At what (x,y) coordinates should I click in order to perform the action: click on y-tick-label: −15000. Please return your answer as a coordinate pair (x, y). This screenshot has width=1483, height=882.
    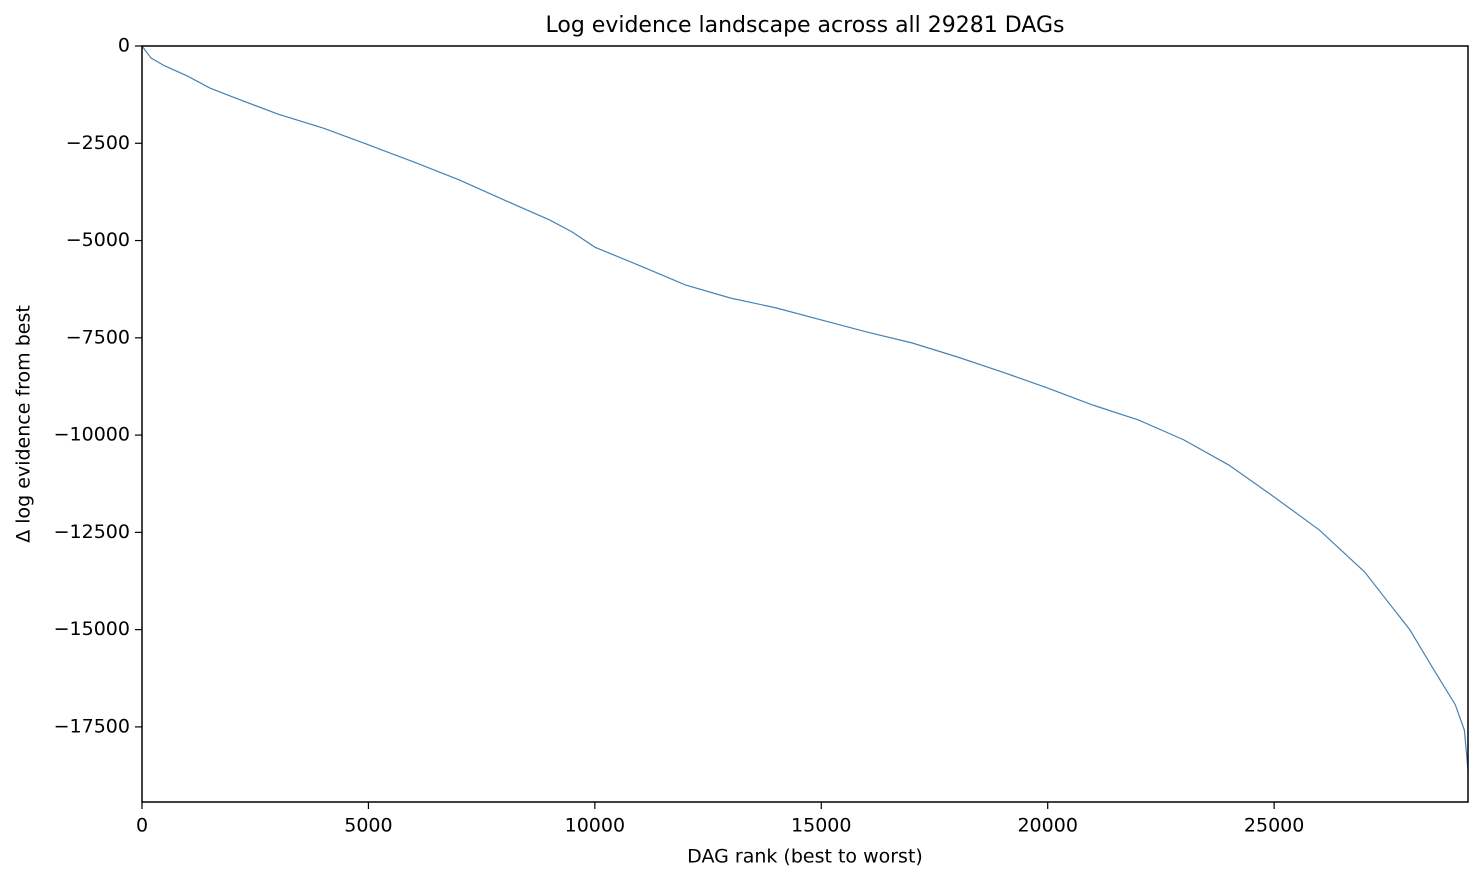
    Looking at the image, I should click on (92, 629).